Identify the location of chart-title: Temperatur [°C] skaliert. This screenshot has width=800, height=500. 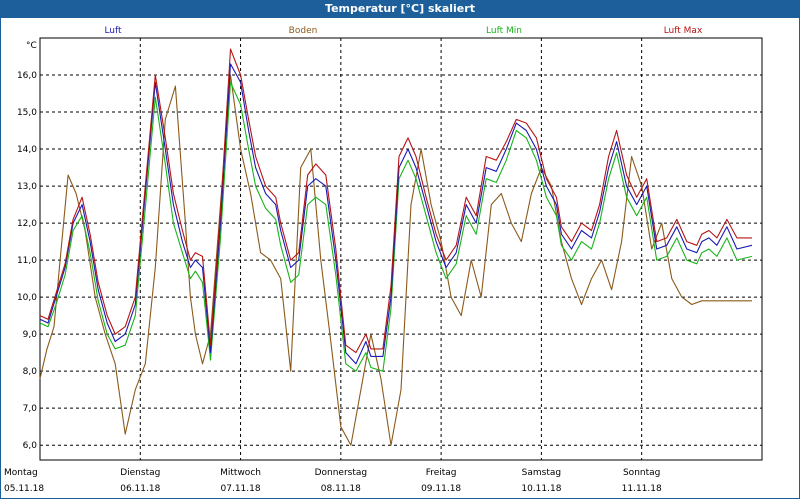
(400, 9).